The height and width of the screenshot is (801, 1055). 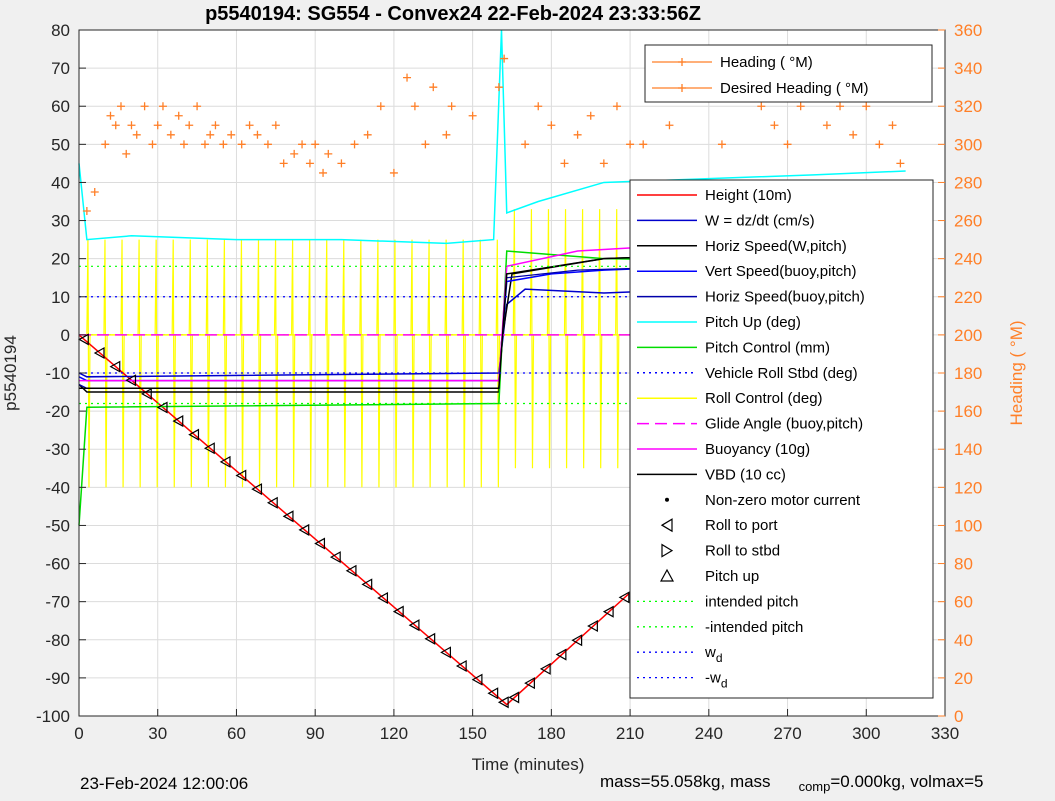 I want to click on y-right-tick-label: 60, so click(x=963, y=602).